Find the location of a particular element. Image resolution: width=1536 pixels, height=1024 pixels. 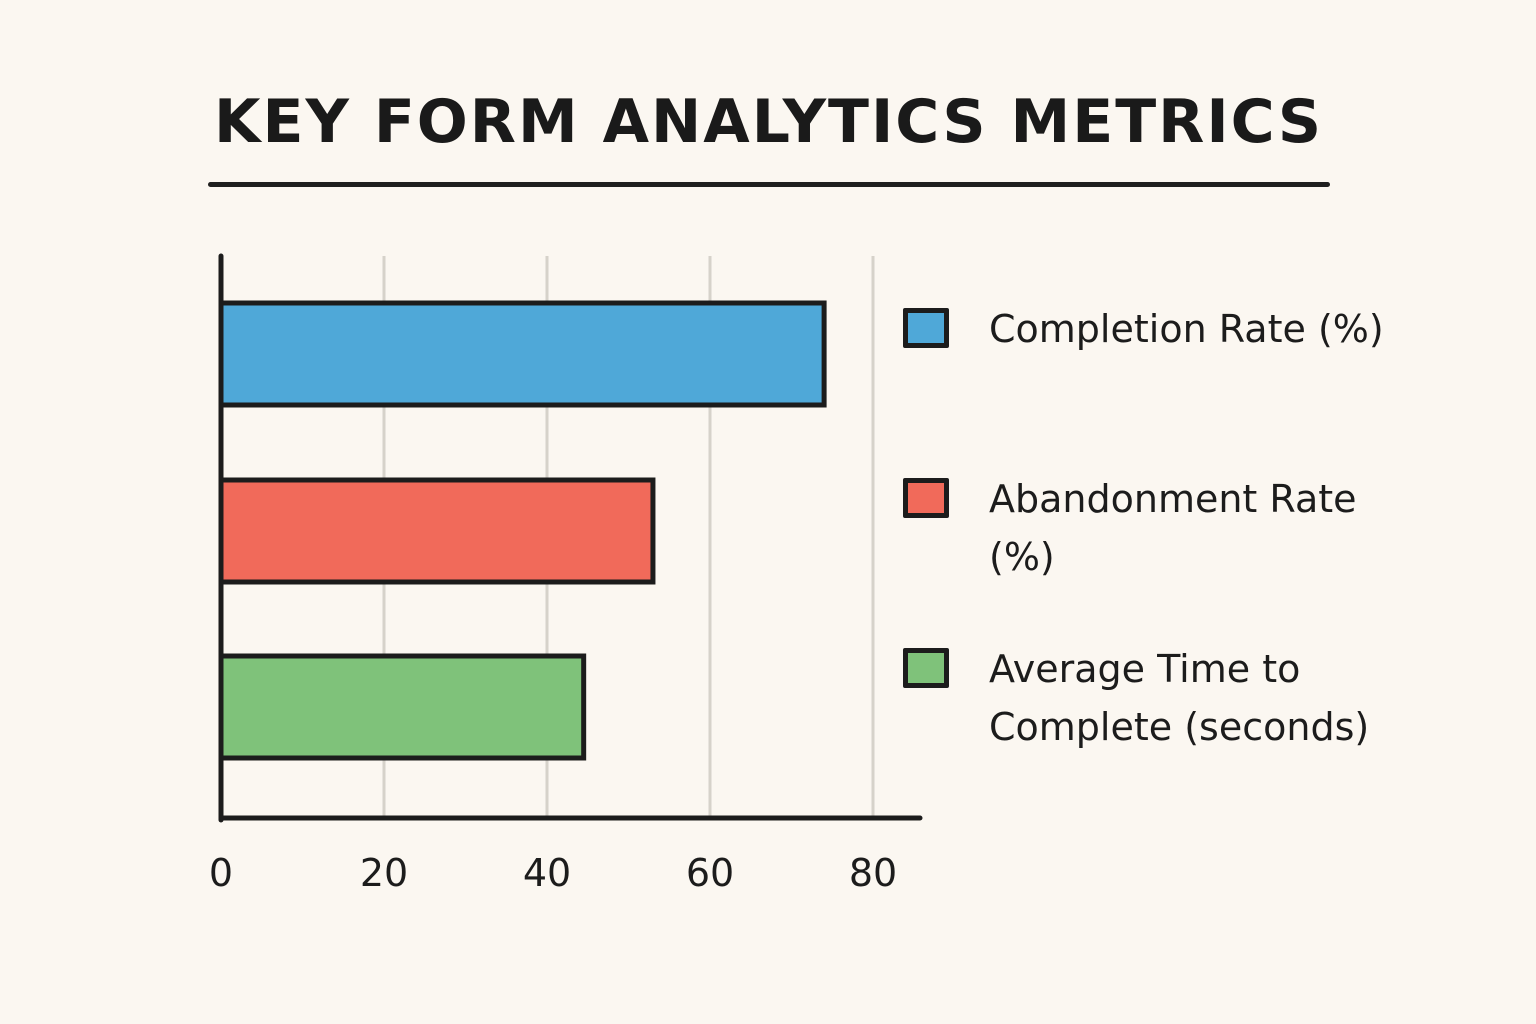

title-underline is located at coordinates (769, 184).